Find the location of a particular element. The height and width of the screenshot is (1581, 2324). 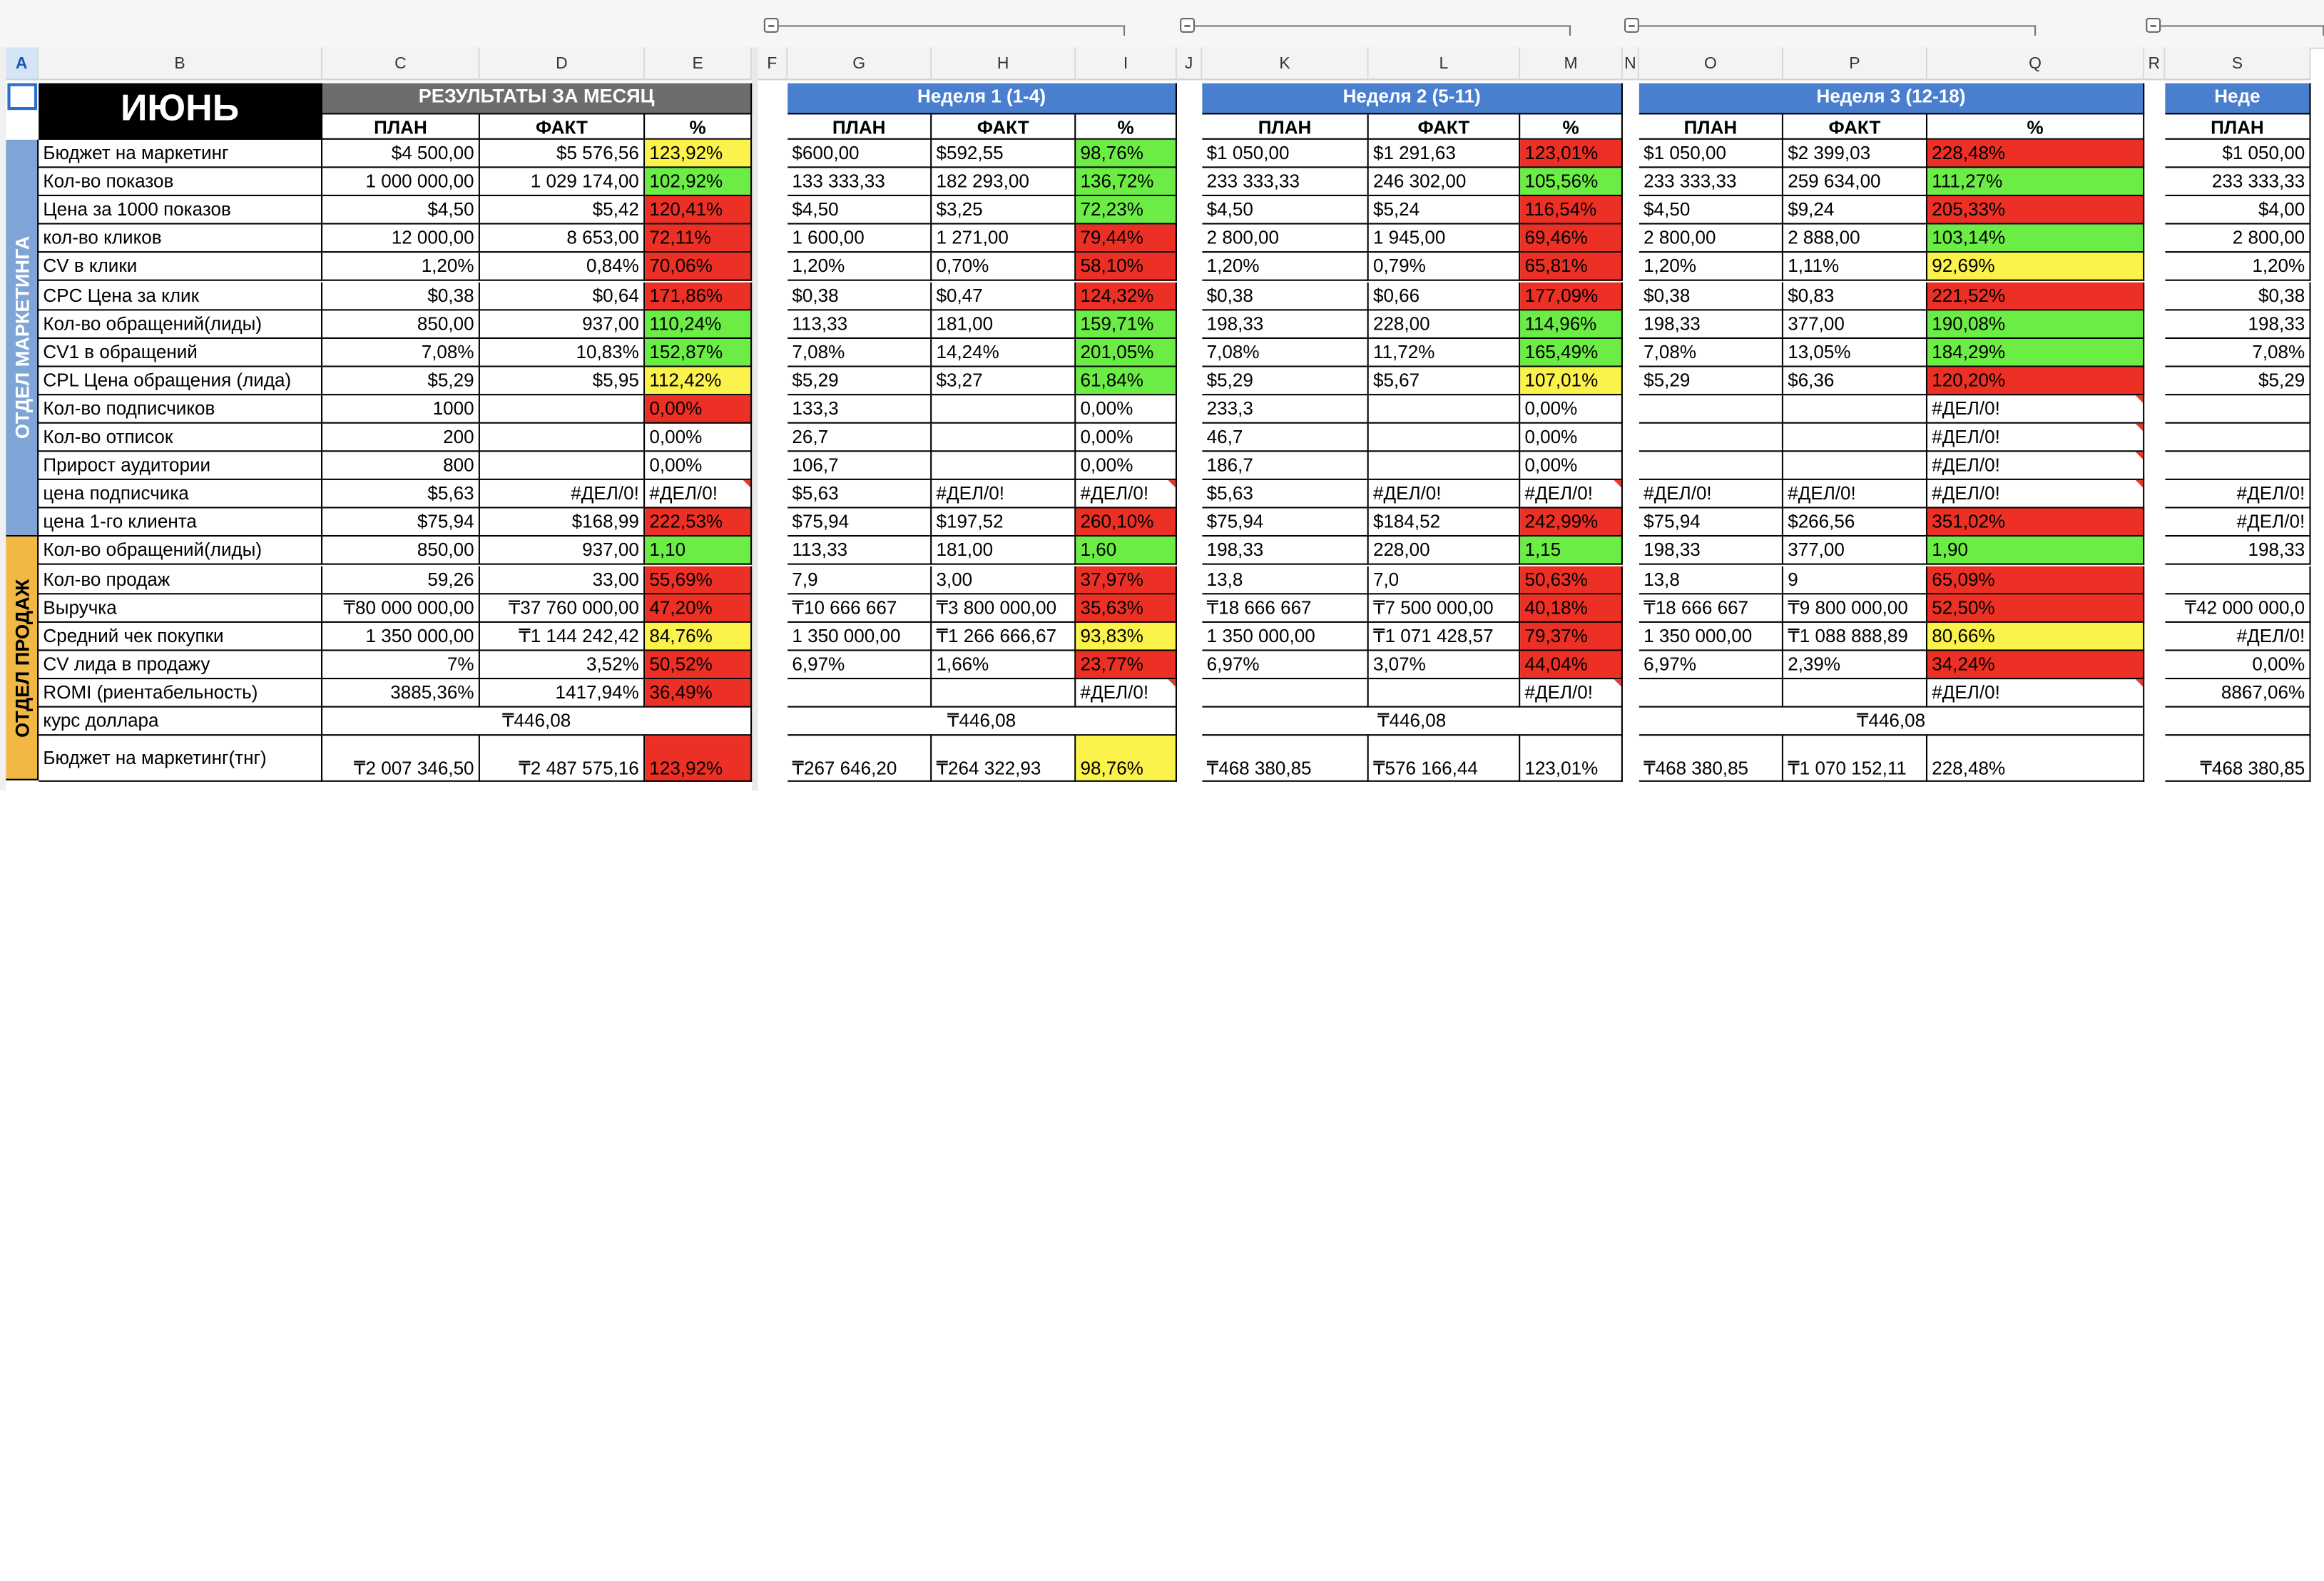

cell-q: 184,29% is located at coordinates (2036, 352).